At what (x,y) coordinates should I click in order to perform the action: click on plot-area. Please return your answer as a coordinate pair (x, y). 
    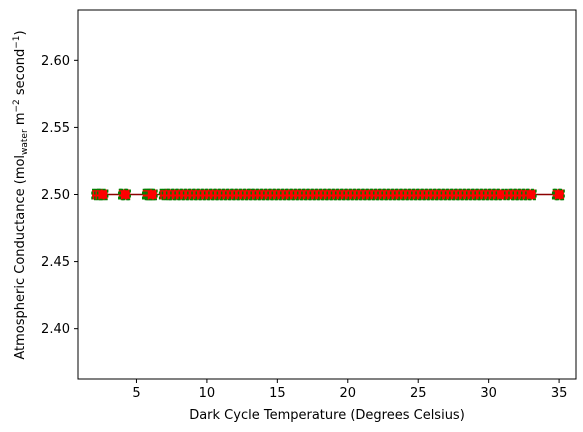
    Looking at the image, I should click on (328, 194).